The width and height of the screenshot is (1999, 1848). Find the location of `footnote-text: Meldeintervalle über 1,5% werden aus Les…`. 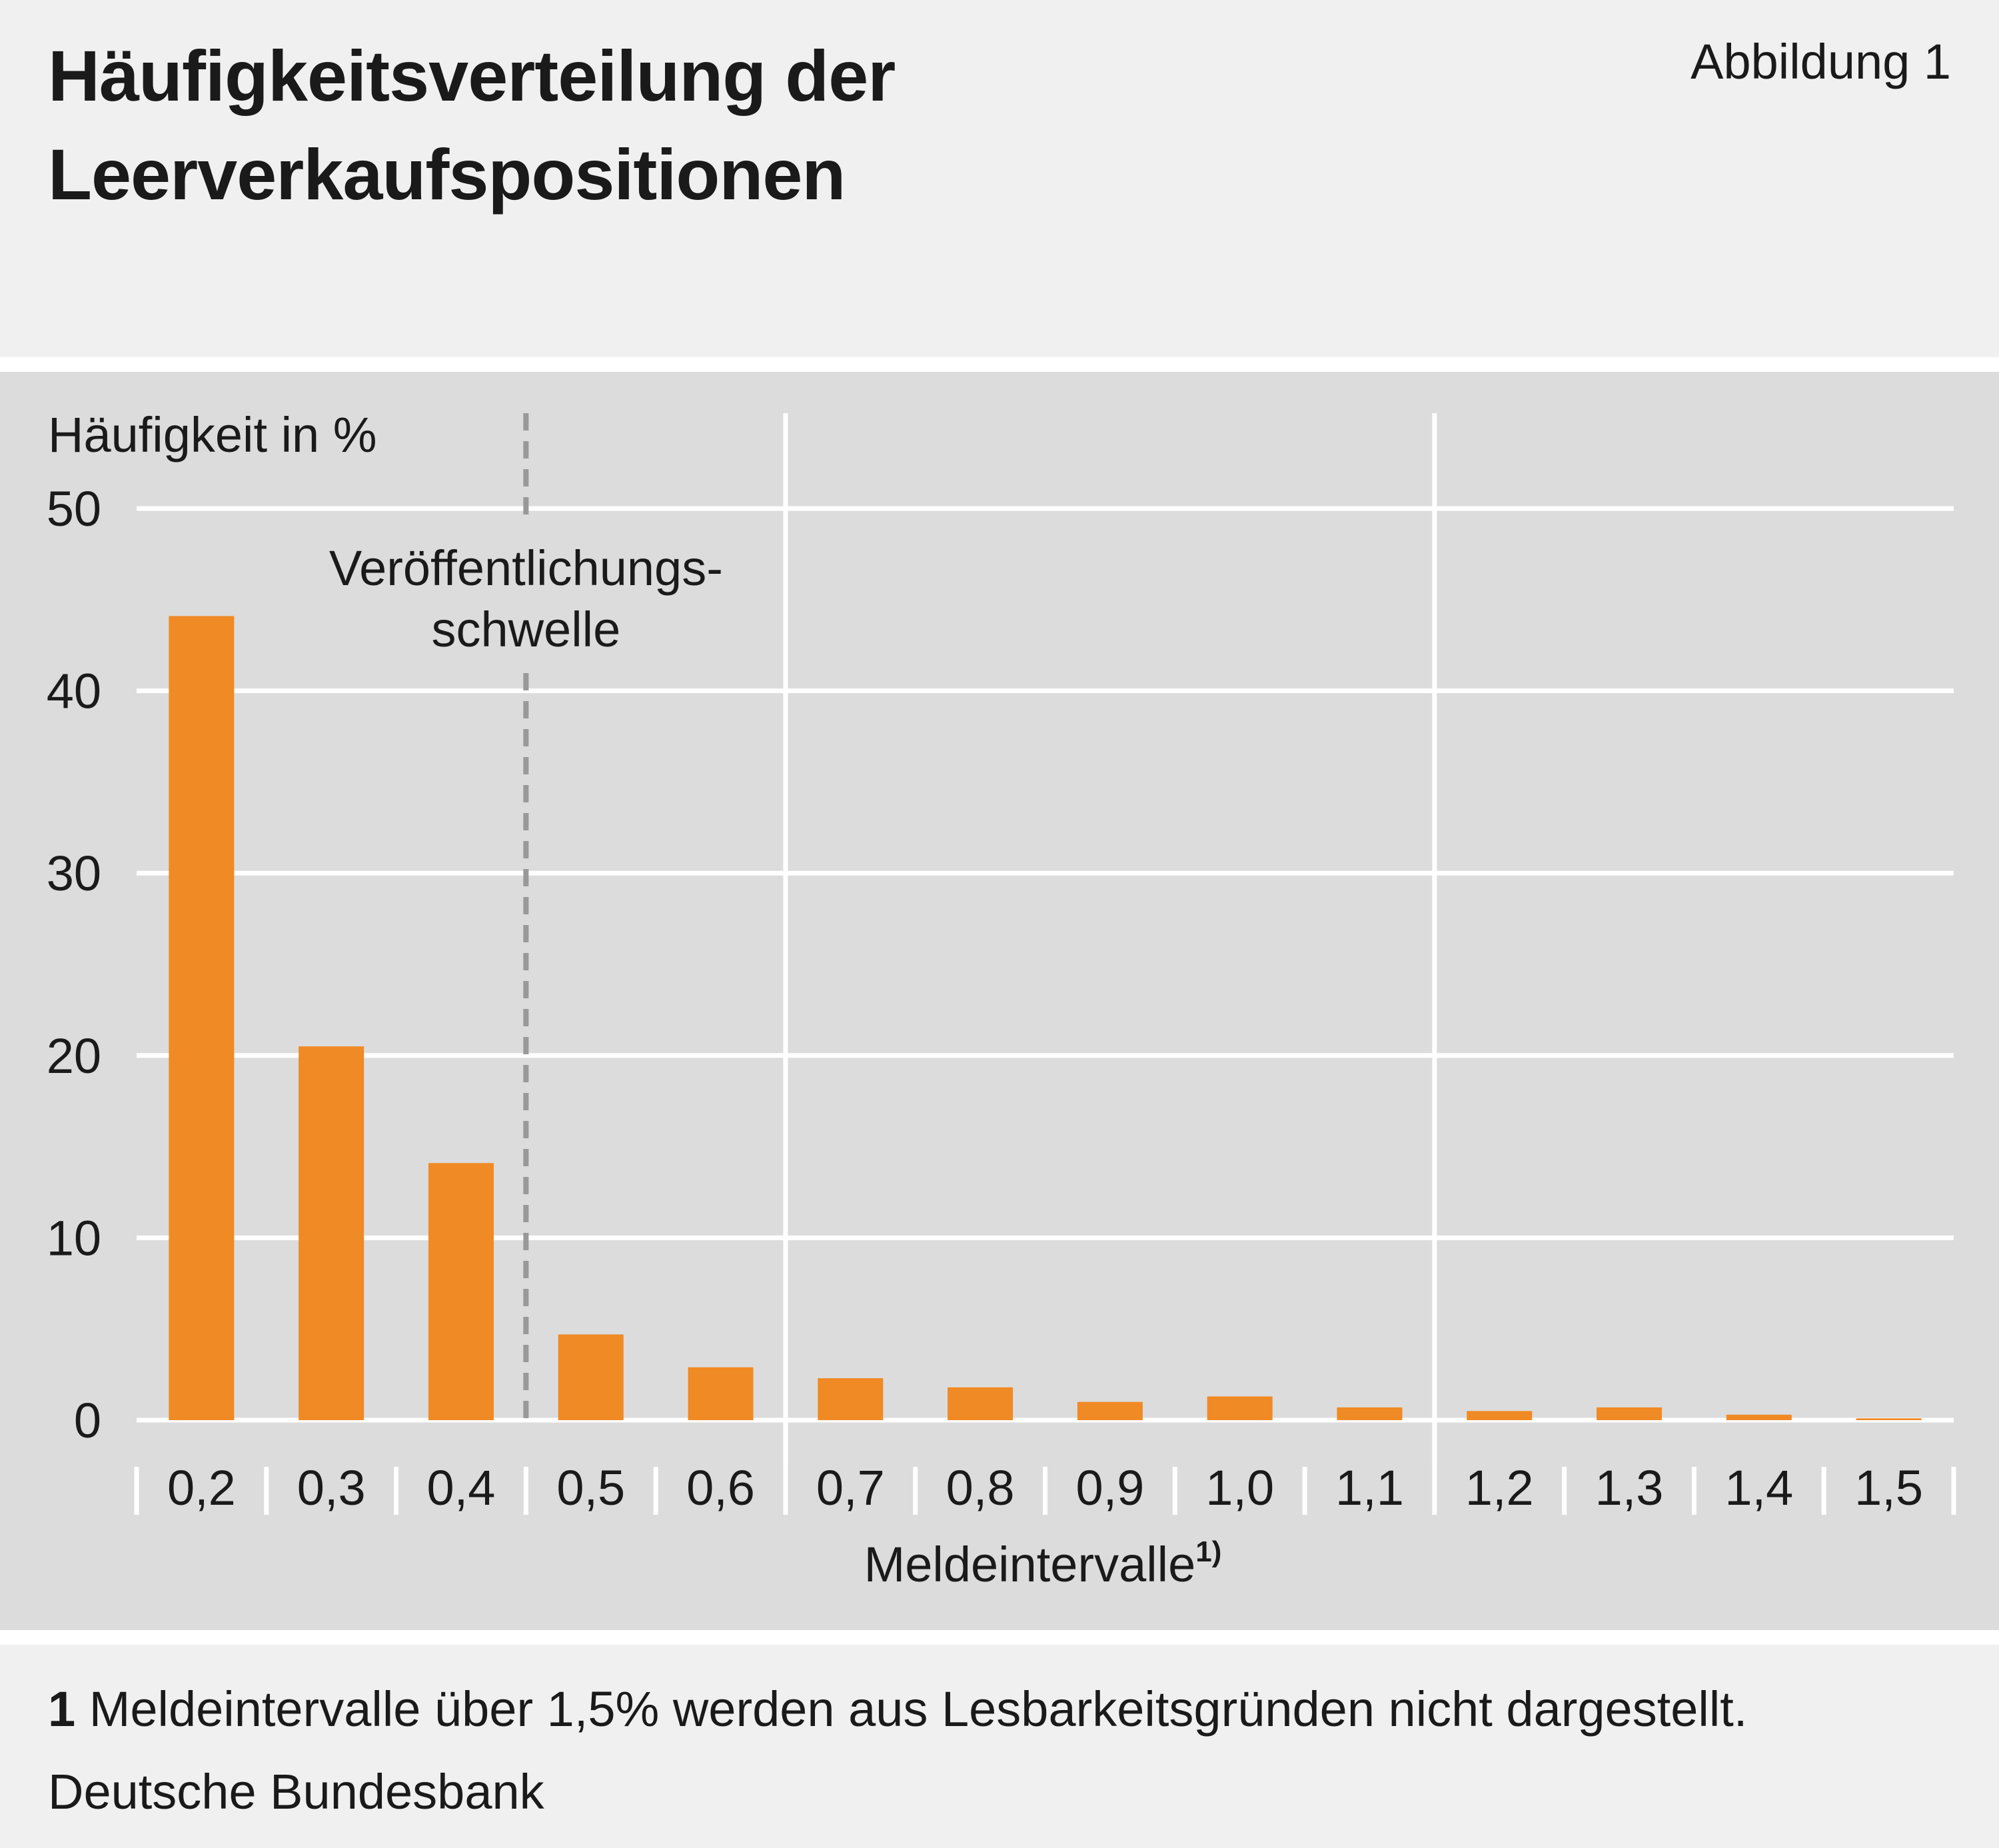

footnote-text: Meldeintervalle über 1,5% werden aus Les… is located at coordinates (918, 1709).